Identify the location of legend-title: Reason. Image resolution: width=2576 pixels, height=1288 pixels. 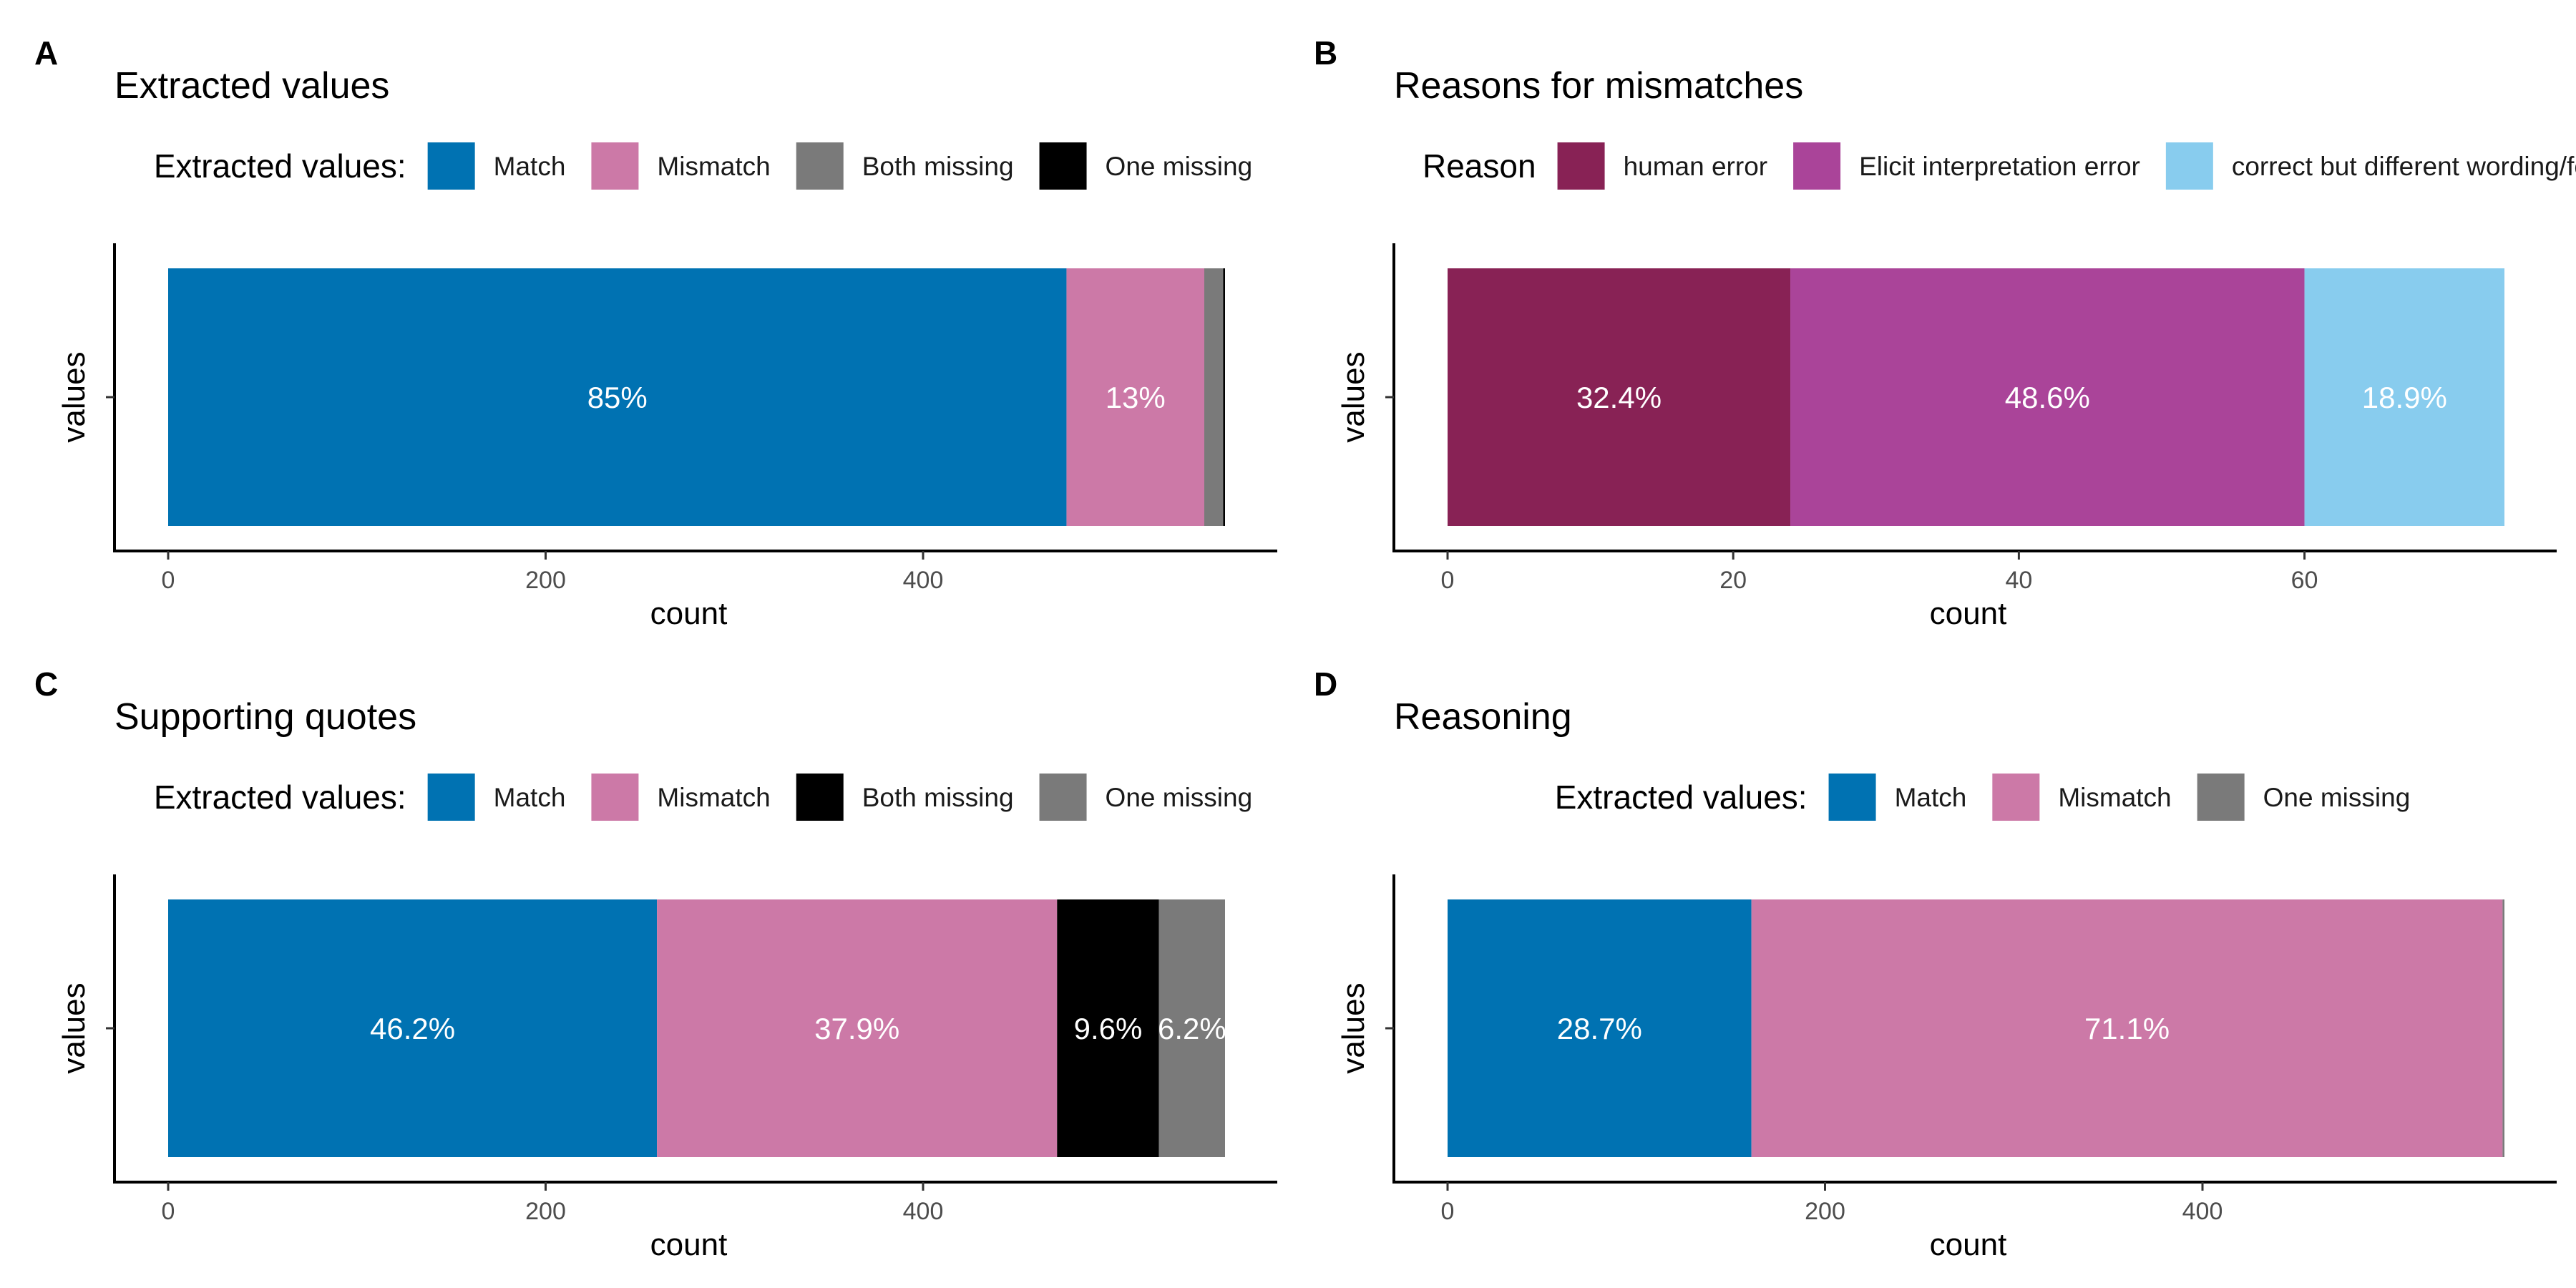
(1479, 166).